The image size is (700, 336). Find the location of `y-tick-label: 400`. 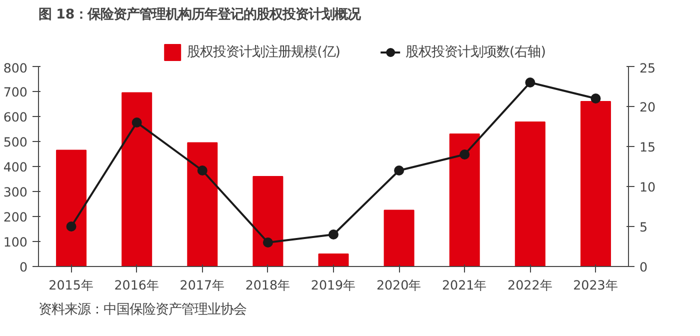

y-tick-label: 400 is located at coordinates (15, 167).